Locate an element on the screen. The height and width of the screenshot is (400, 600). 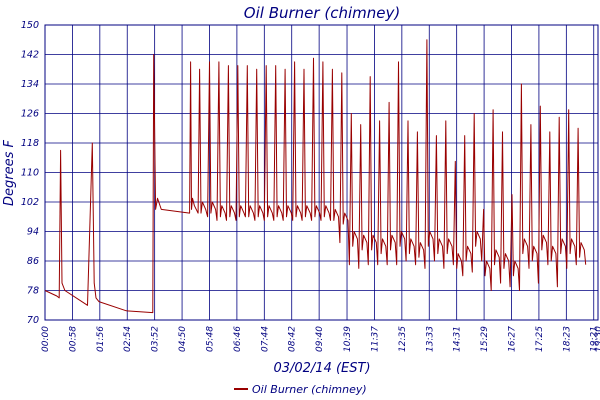
x-tick-label: 11:37 is located at coordinates (375, 339).